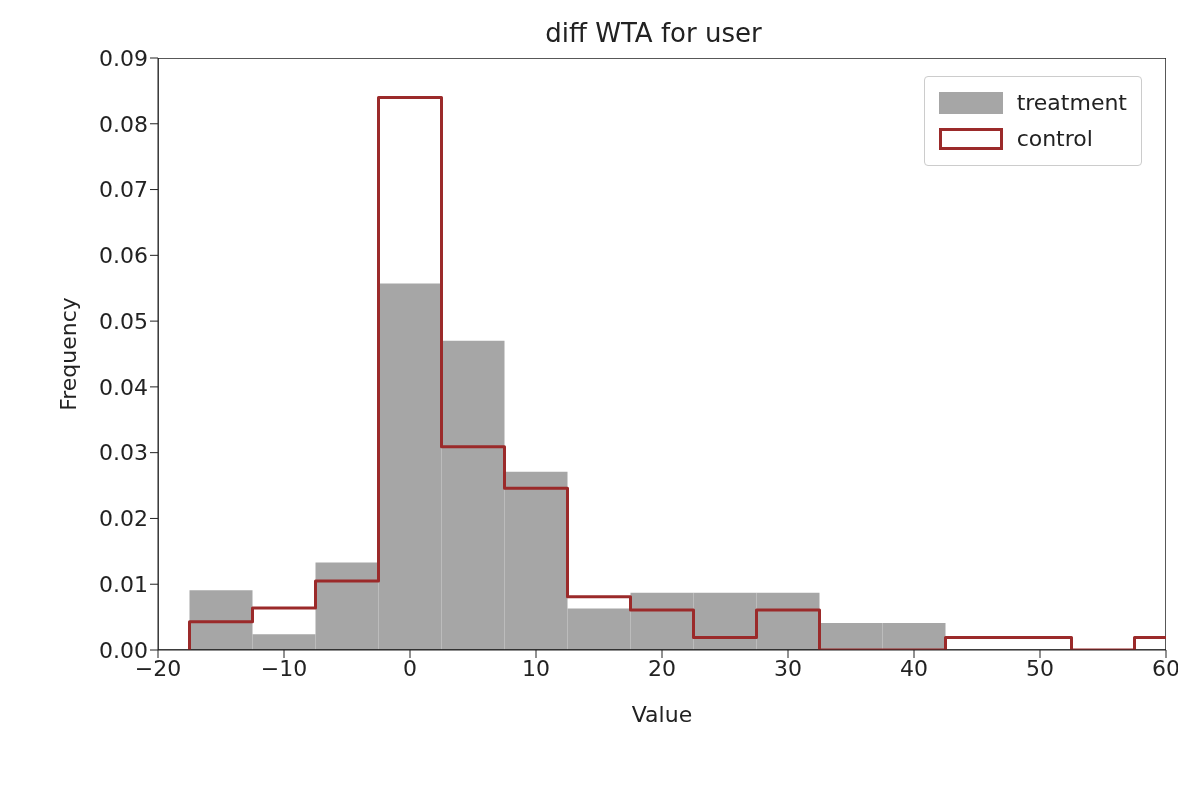  Describe the element at coordinates (662, 668) in the screenshot. I see `x-tick-label: 20` at that location.